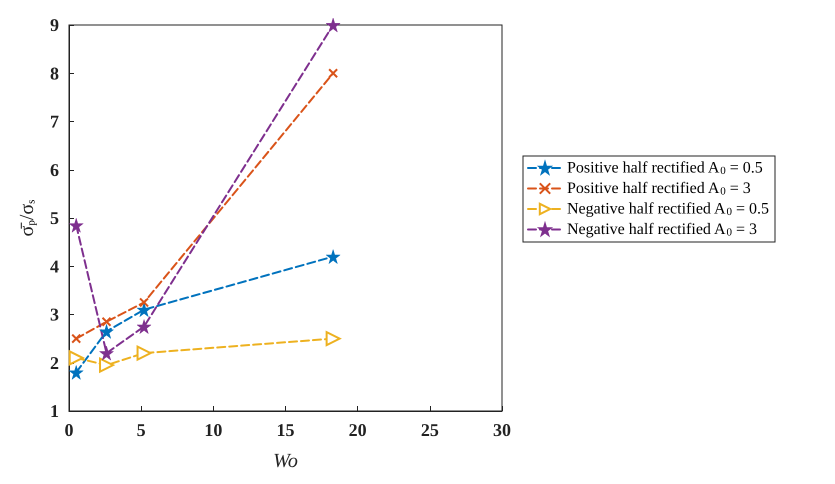  What do you see at coordinates (213, 430) in the screenshot?
I see `x-tick-label: 10` at bounding box center [213, 430].